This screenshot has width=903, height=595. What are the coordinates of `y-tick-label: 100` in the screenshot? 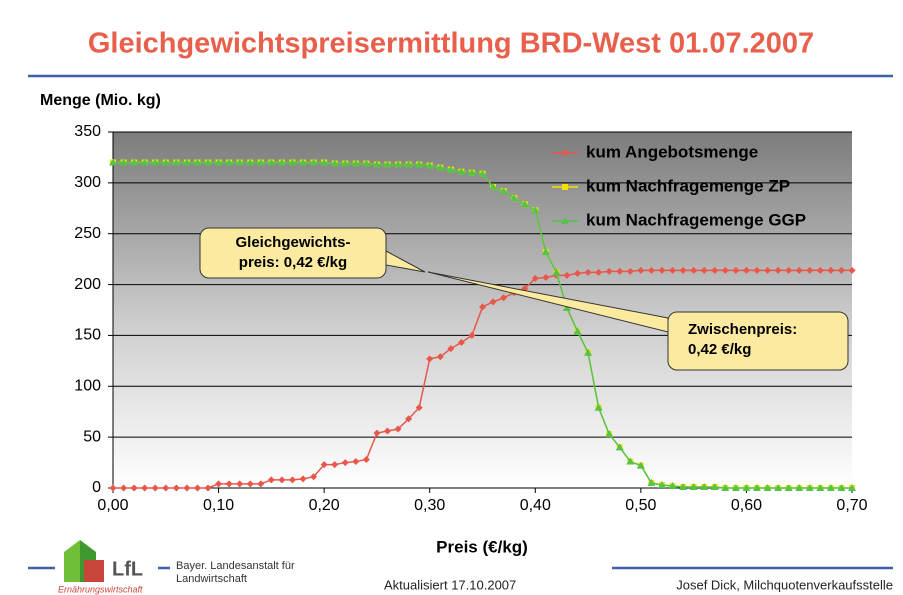 It's located at (87, 386).